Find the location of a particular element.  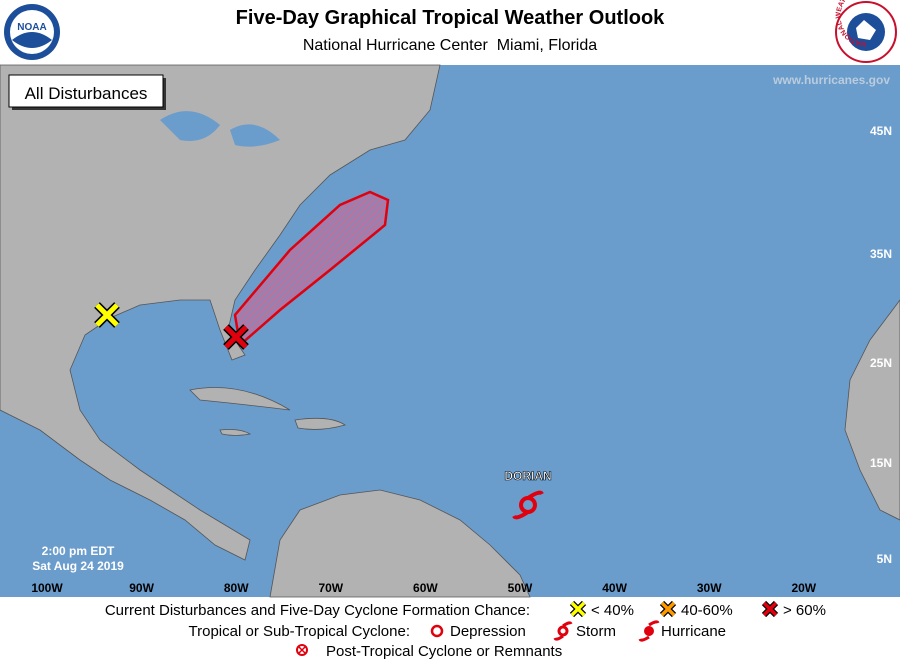

disturbance-low is located at coordinates (107, 315).